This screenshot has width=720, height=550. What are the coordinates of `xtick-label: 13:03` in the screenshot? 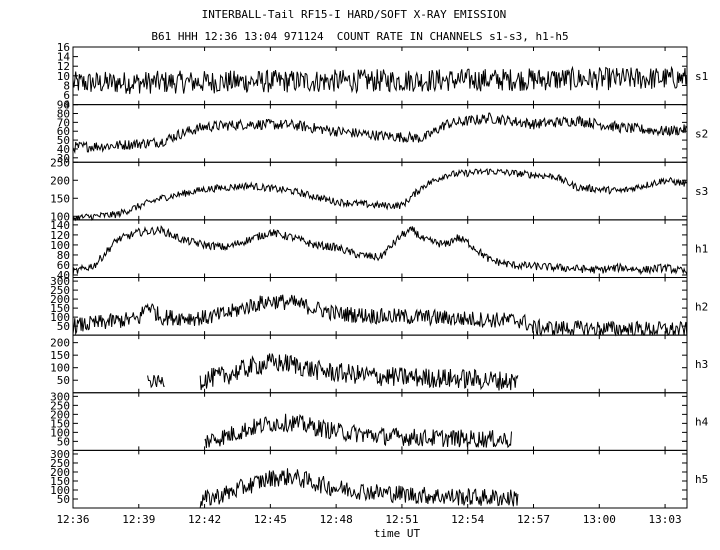 It's located at (665, 519).